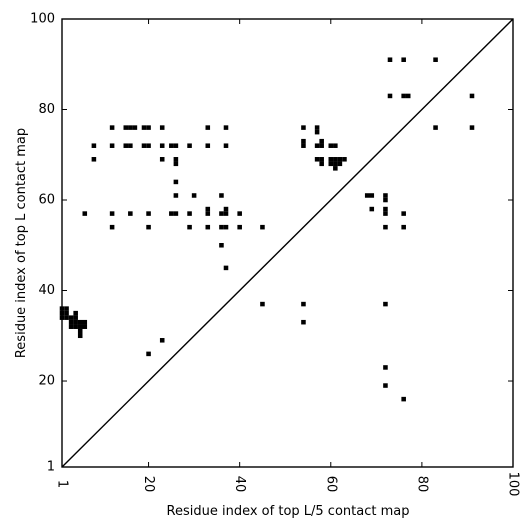  I want to click on y-tick-label: 1, so click(51, 467).